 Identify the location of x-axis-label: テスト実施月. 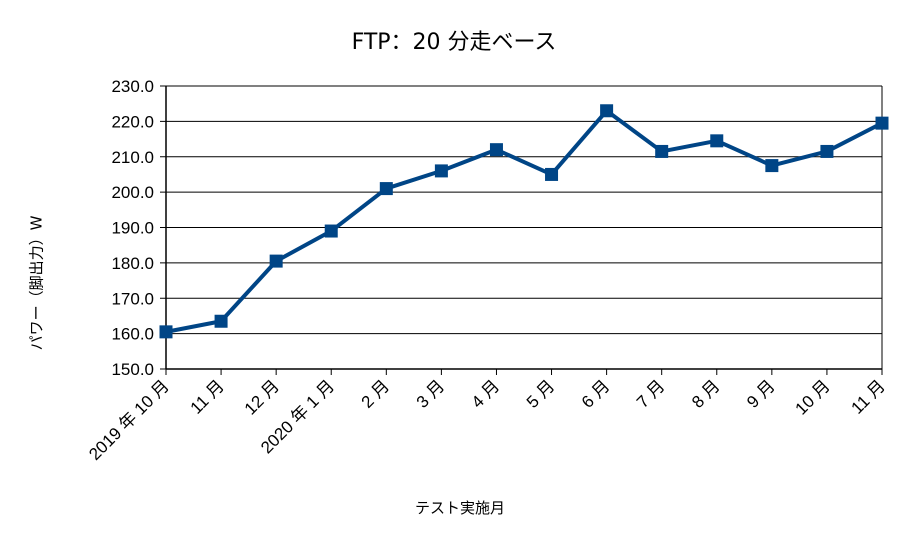
(459, 508).